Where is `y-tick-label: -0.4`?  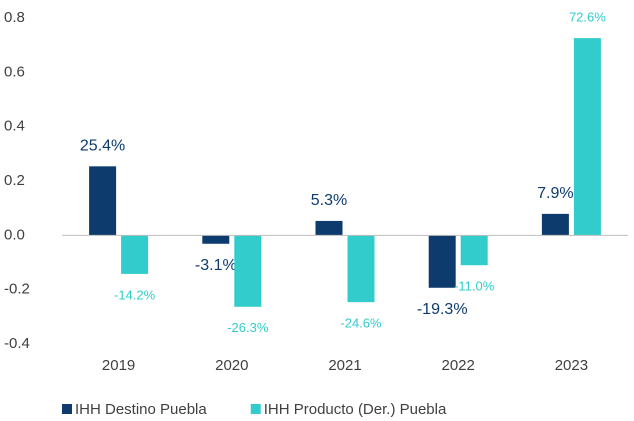 y-tick-label: -0.4 is located at coordinates (17, 343).